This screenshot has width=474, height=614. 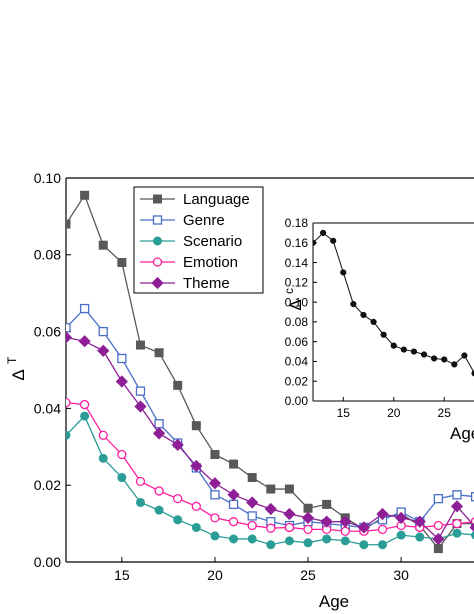 I want to click on main-y-axis-title-symbol: Δ, so click(x=18, y=374).